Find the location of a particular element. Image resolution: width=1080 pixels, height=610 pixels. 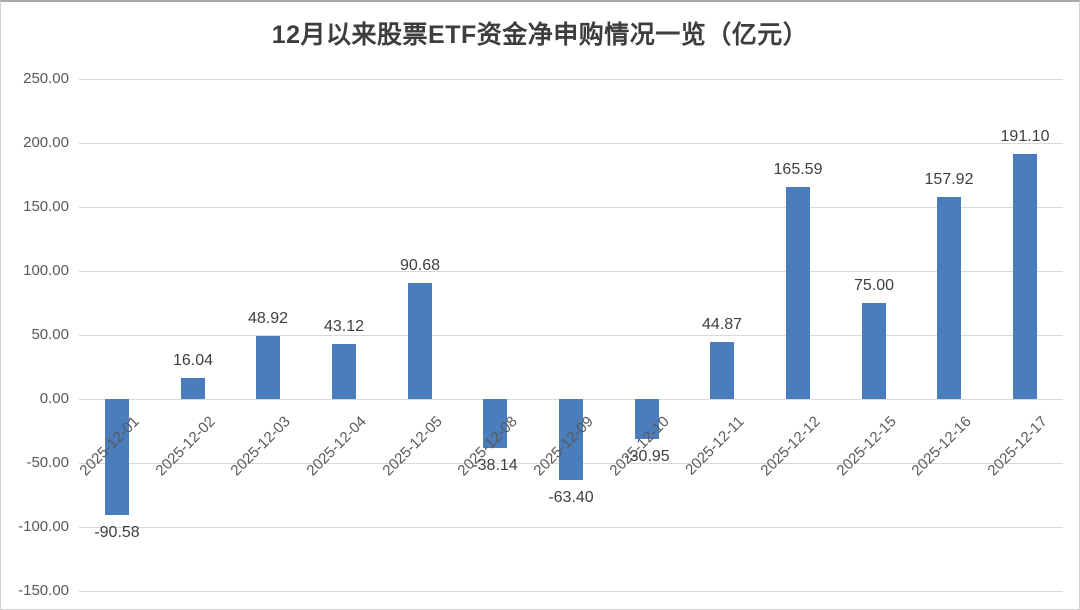

bar-value-label: 44.87 is located at coordinates (722, 324).